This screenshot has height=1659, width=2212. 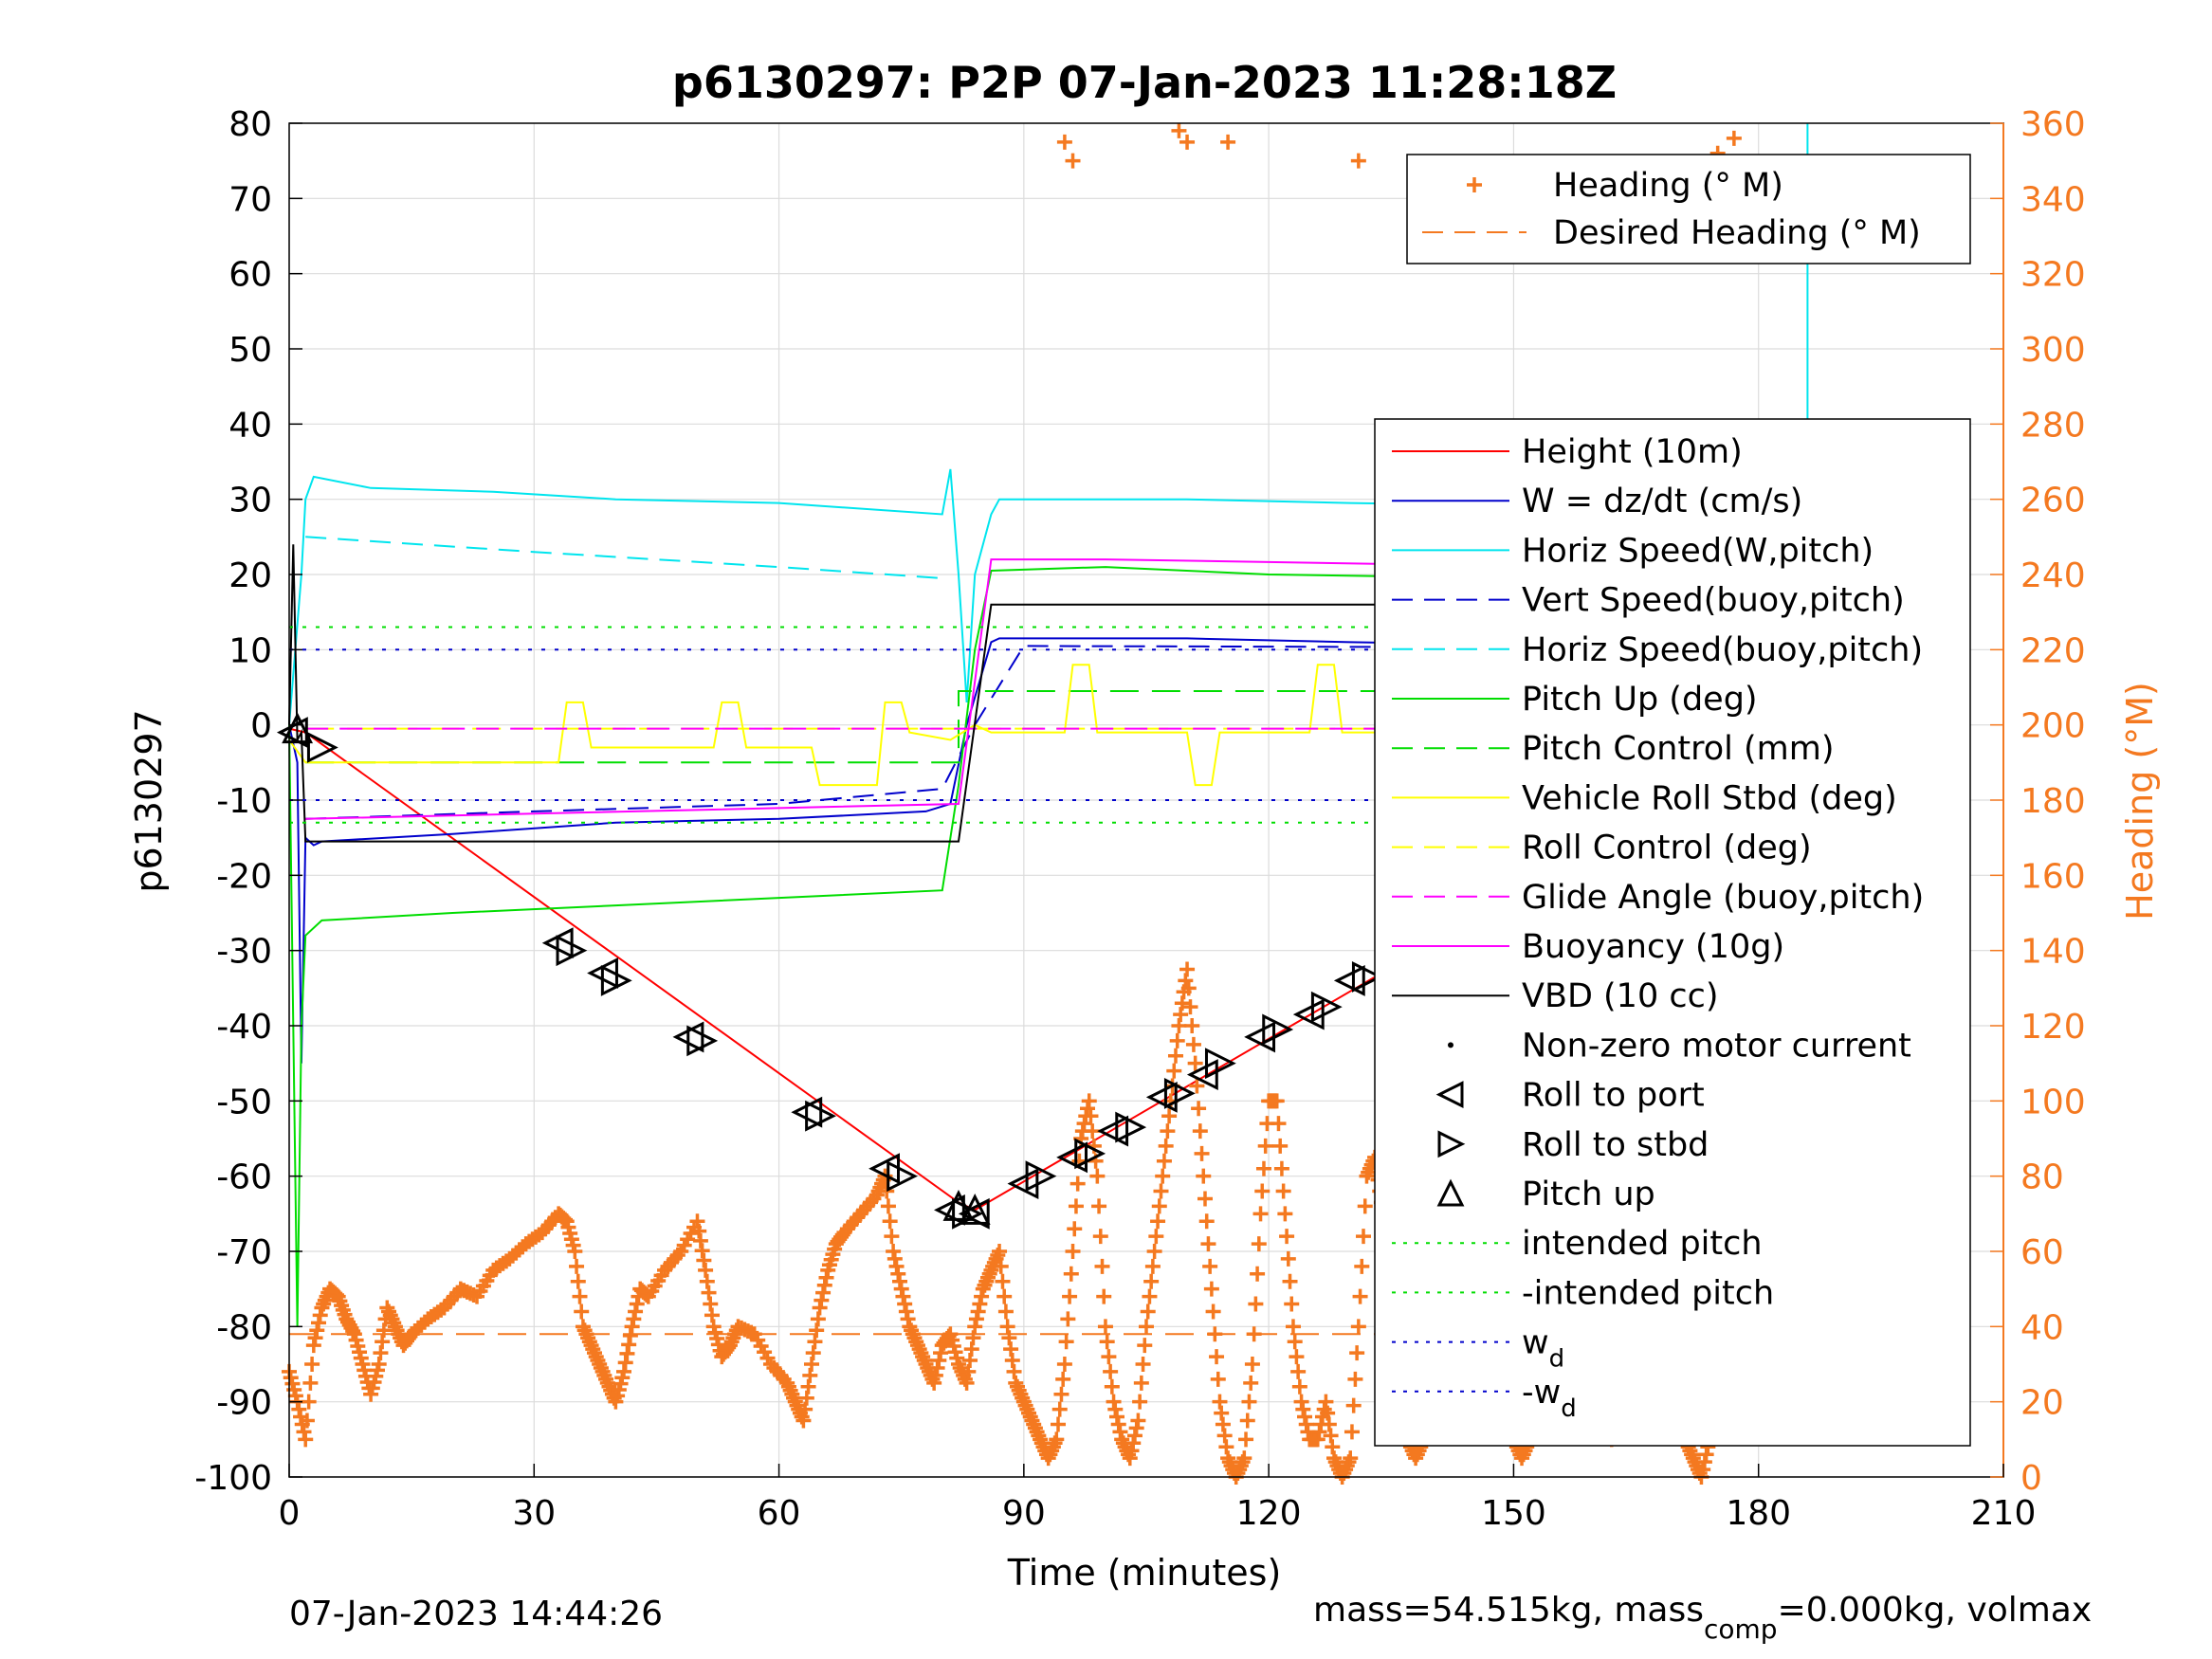 What do you see at coordinates (1698, 551) in the screenshot?
I see `legend-label: Horiz Speed(W,pitch)` at bounding box center [1698, 551].